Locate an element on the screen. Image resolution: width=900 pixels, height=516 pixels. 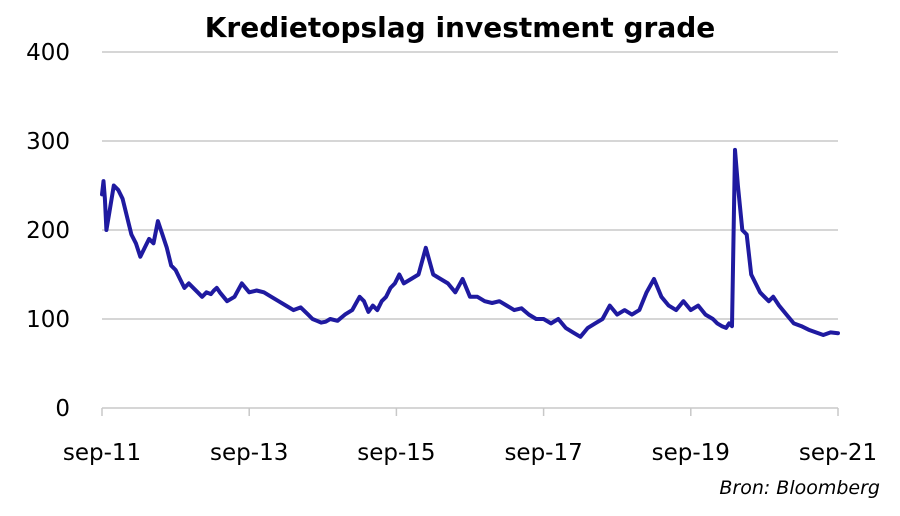
chart-title: Kredietopslag investment grade is located at coordinates (460, 27).